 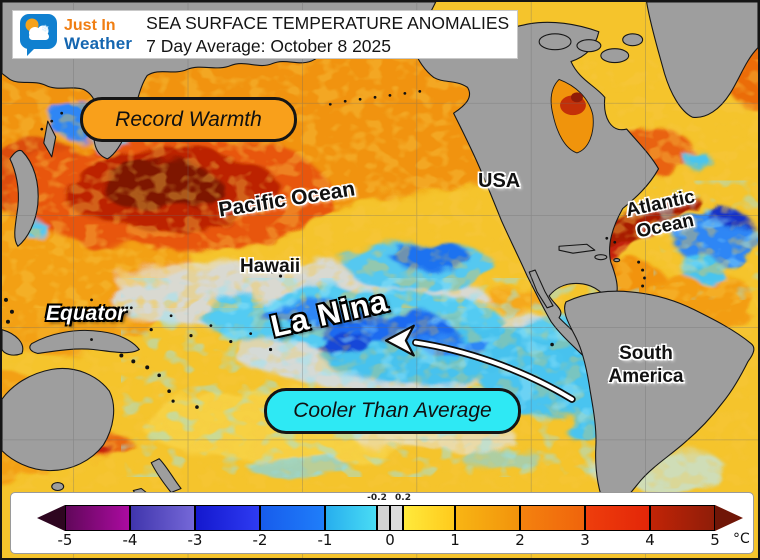 I want to click on brand-wordmark: Just In Weather, so click(x=98, y=35).